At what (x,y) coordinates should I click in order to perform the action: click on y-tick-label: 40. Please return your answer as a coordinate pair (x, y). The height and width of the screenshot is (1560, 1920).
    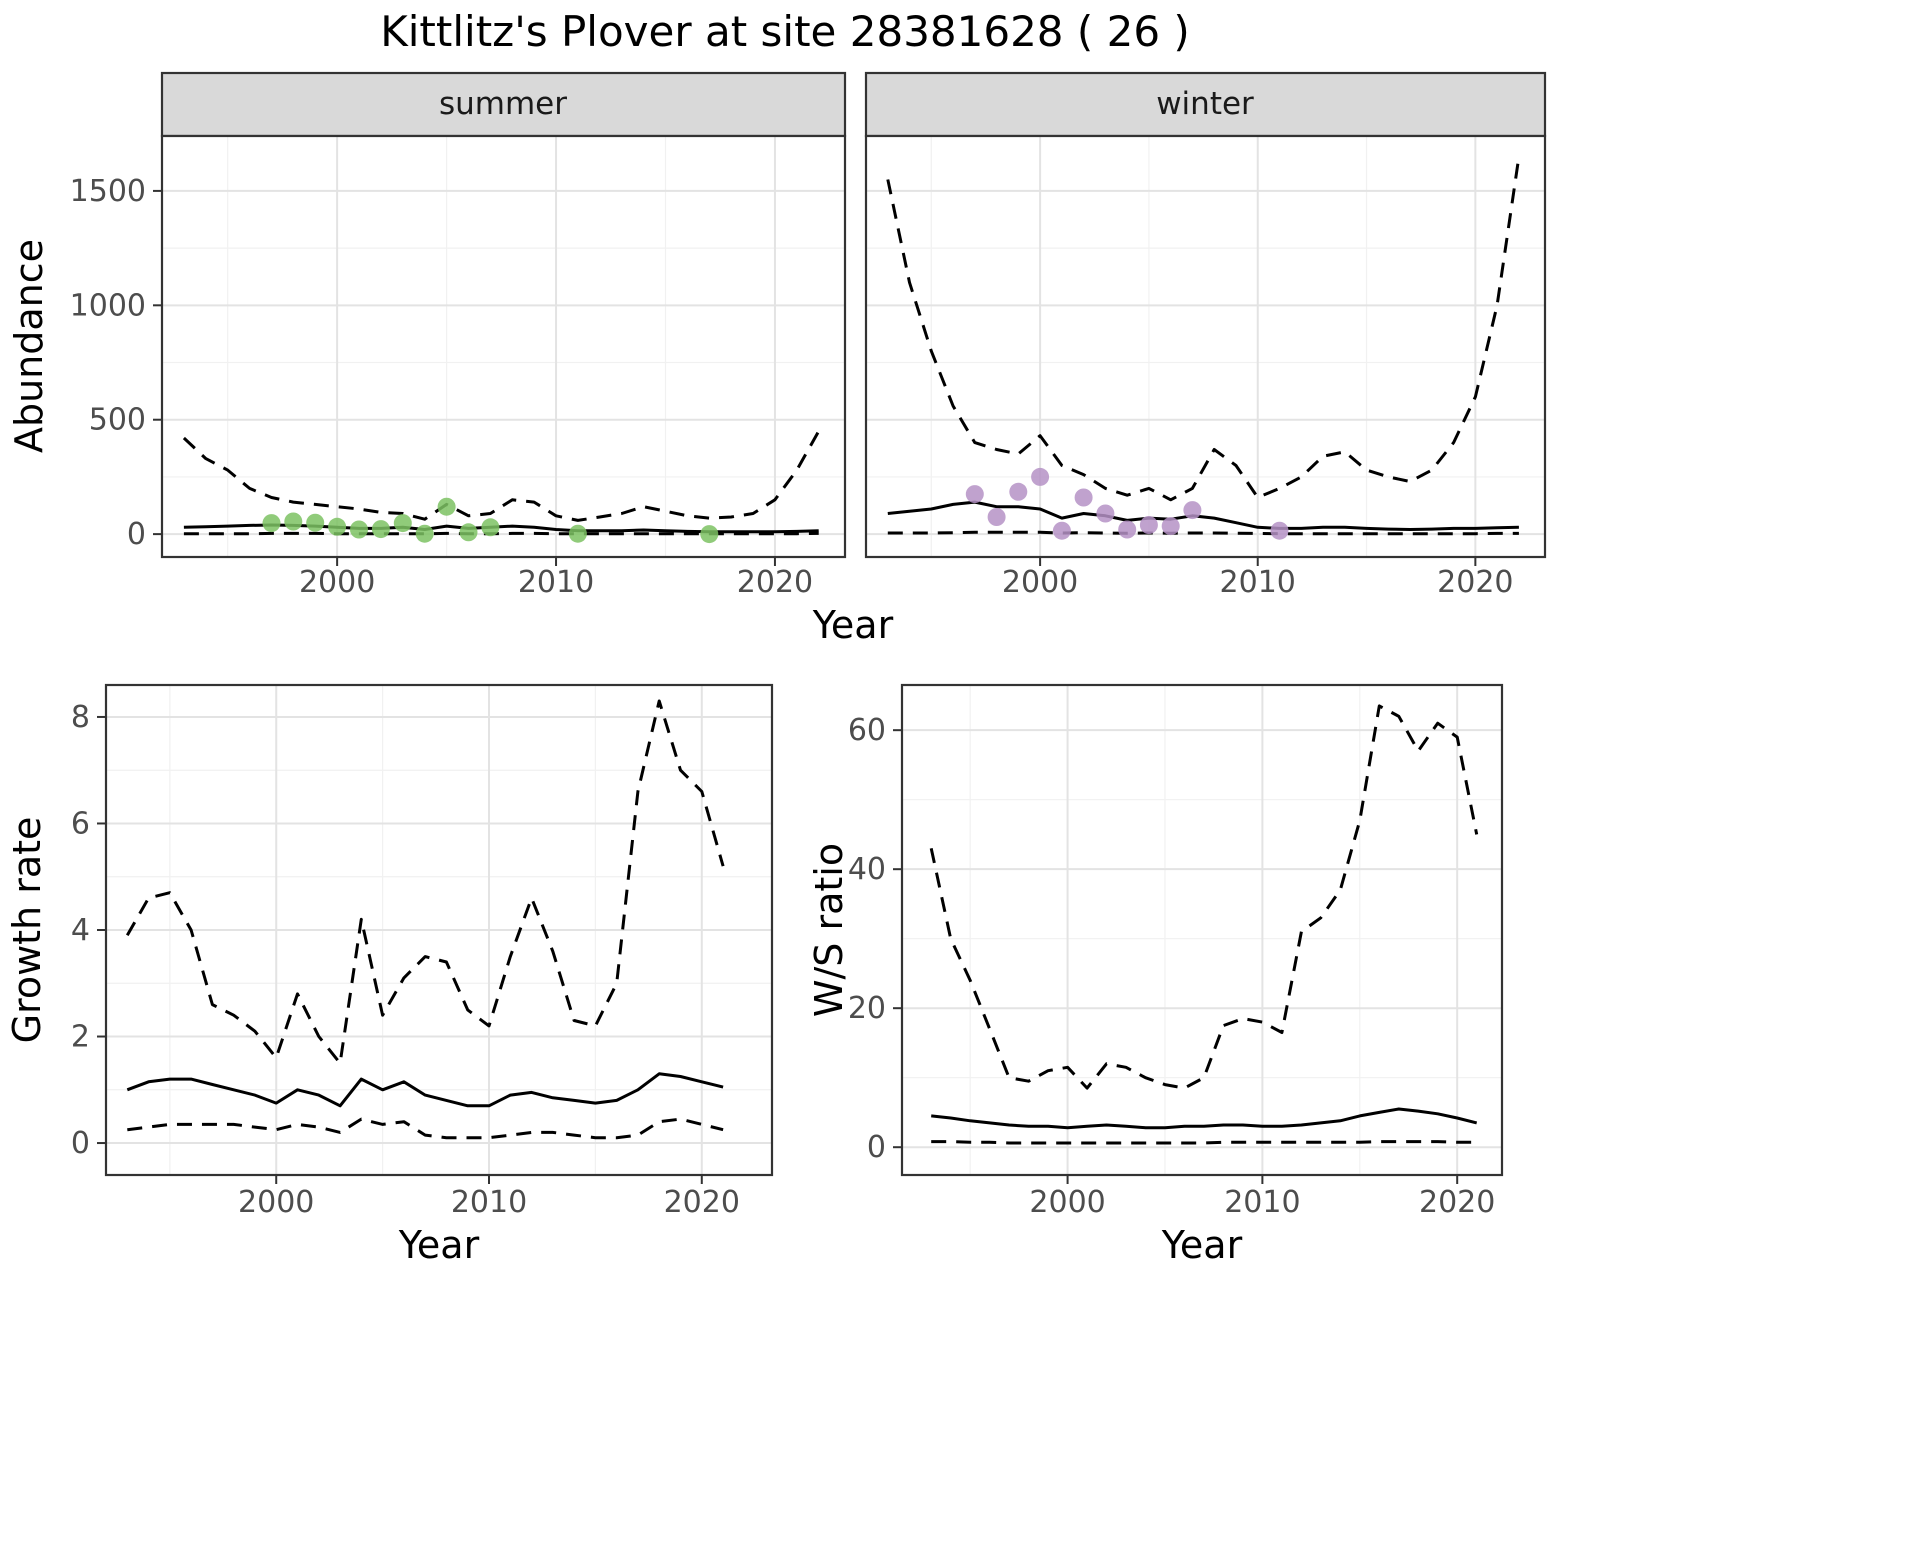
    Looking at the image, I should click on (867, 869).